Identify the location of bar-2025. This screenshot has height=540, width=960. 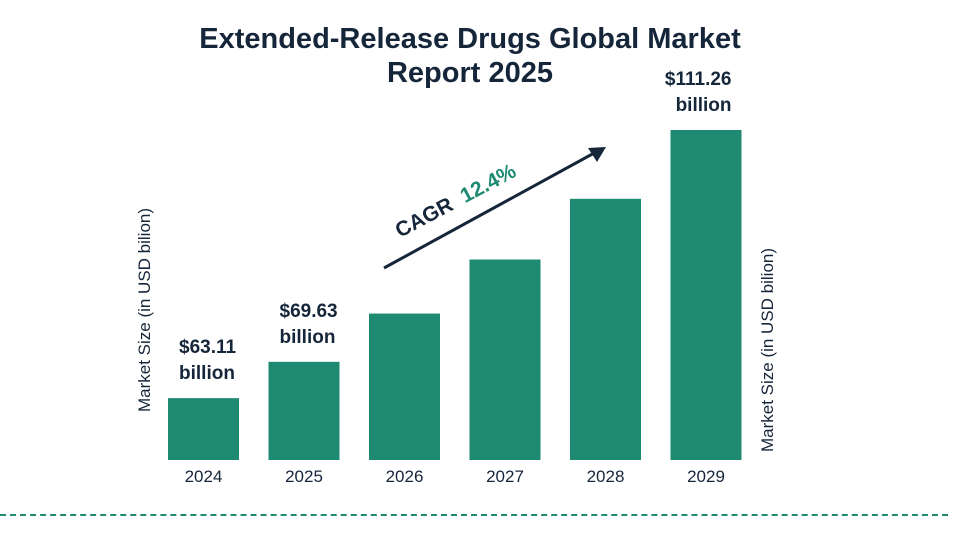
(304, 410).